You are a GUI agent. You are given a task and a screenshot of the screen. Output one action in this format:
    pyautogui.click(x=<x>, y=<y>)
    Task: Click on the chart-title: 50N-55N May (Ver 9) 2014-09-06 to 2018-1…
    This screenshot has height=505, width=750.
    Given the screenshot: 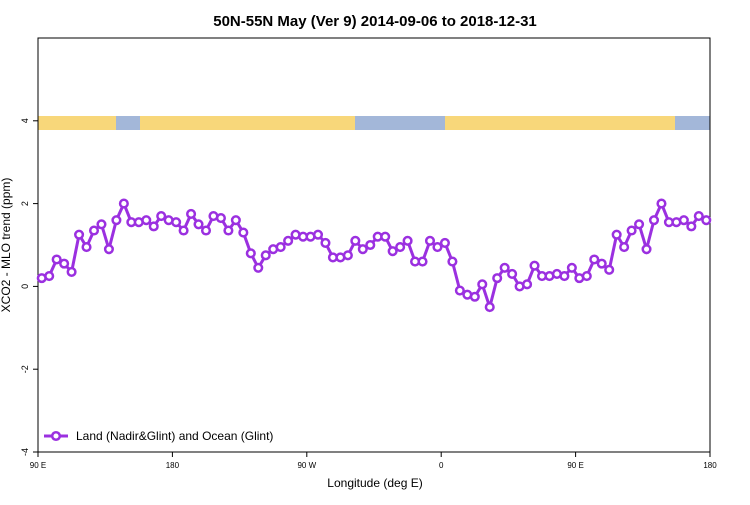 What is the action you would take?
    pyautogui.click(x=375, y=21)
    